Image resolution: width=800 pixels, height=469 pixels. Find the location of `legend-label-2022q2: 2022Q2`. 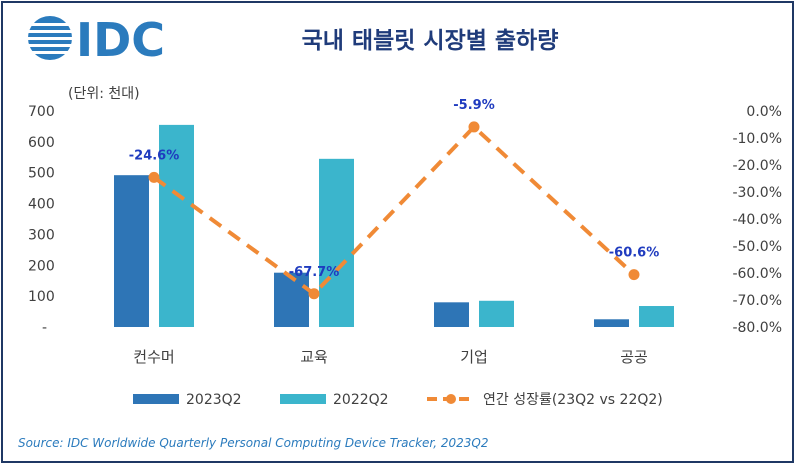

legend-label-2022q2: 2022Q2 is located at coordinates (361, 400).